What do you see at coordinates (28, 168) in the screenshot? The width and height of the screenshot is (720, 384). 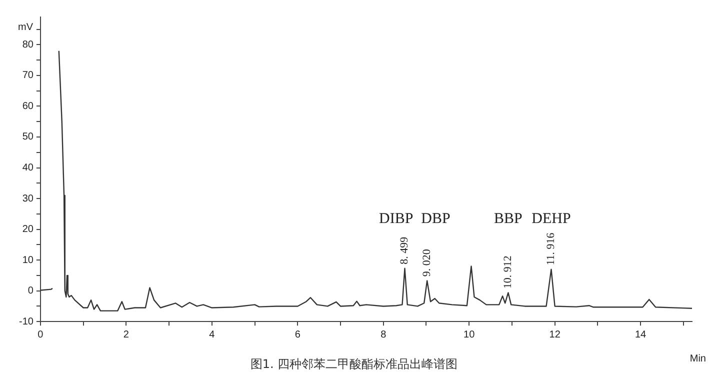 I see `y-tick-label: 40` at bounding box center [28, 168].